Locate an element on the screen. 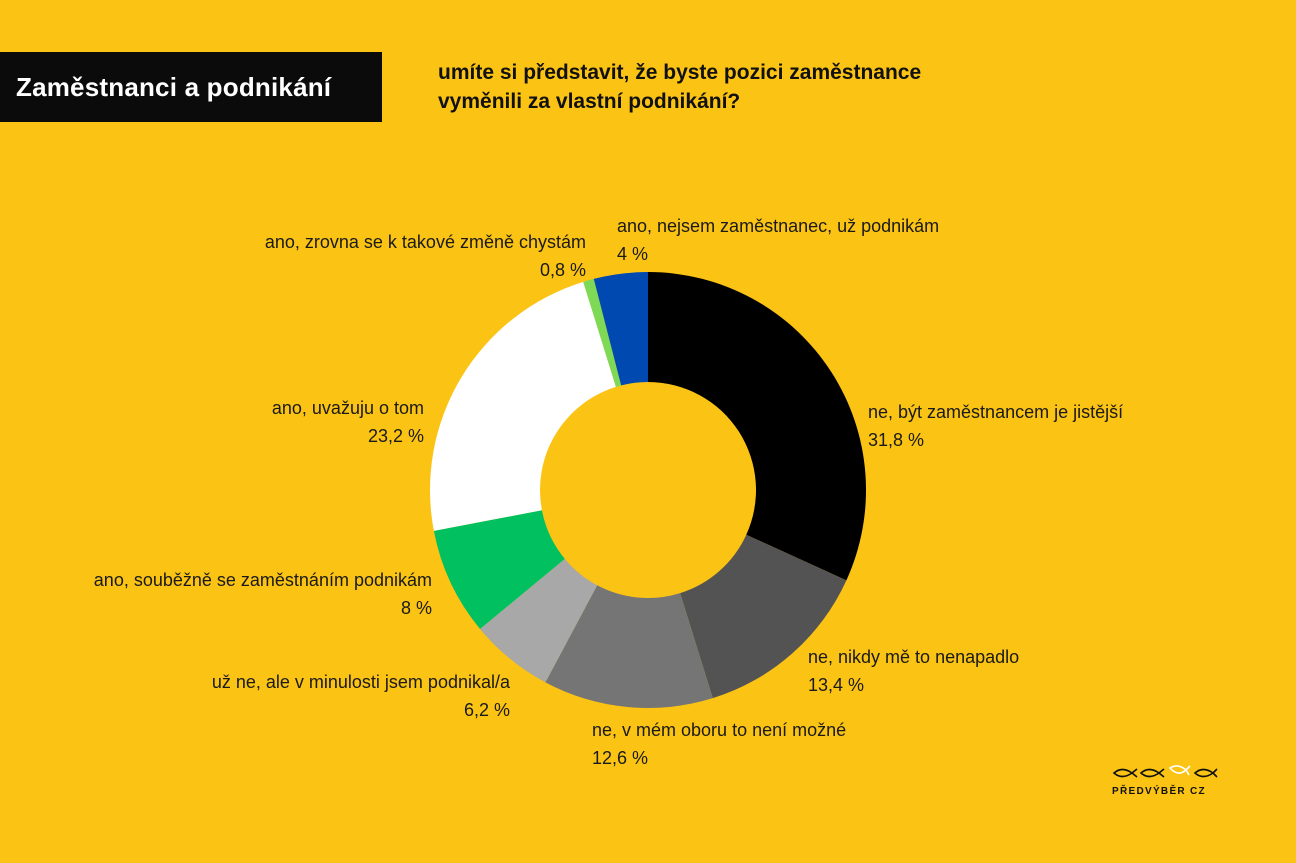  slice-value-label: 6,2 % is located at coordinates (487, 710).